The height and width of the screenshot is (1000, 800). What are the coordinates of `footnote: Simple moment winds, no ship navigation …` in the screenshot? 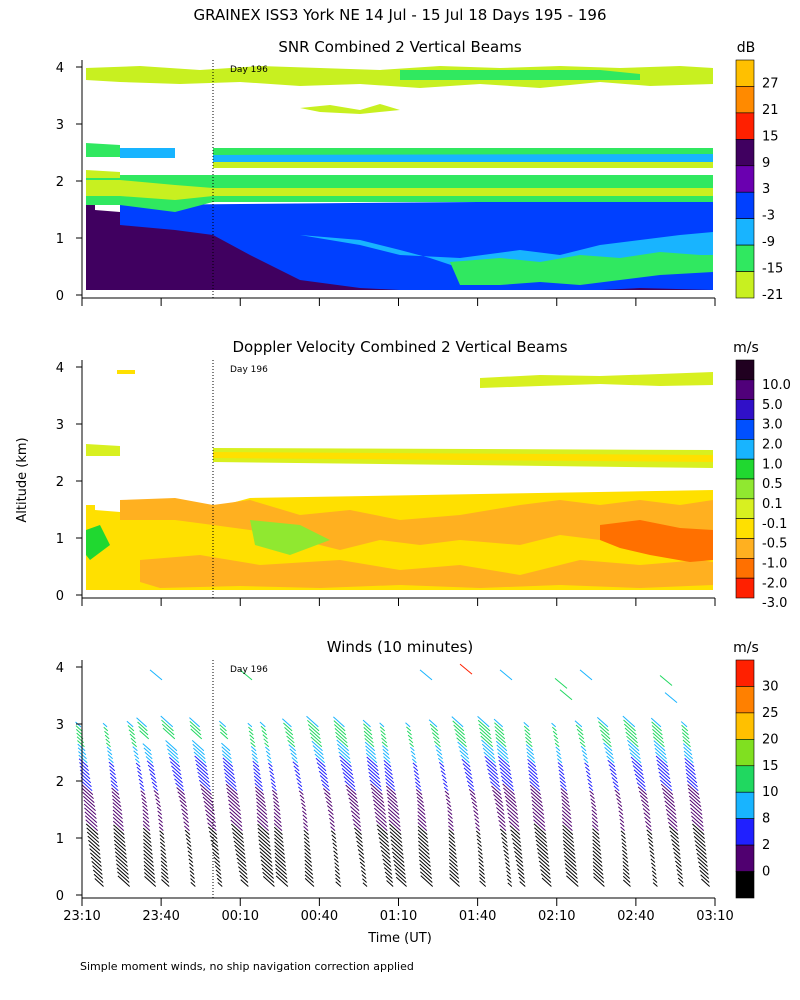 It's located at (247, 966).